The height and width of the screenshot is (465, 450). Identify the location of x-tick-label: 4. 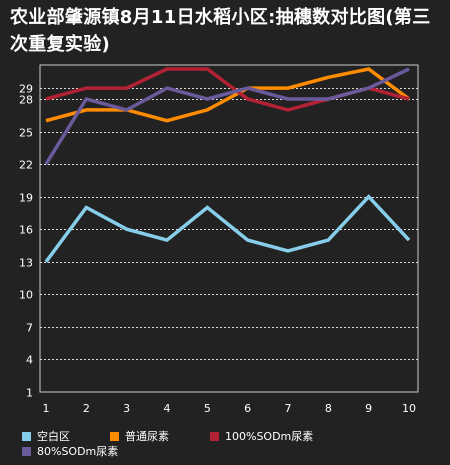
(167, 408).